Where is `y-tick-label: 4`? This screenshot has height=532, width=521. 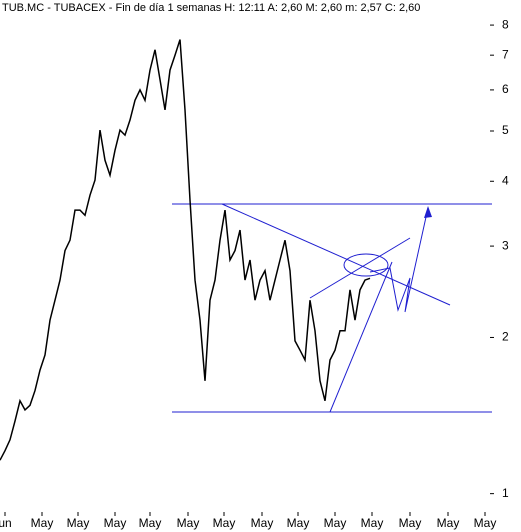
y-tick-label: 4 is located at coordinates (505, 180).